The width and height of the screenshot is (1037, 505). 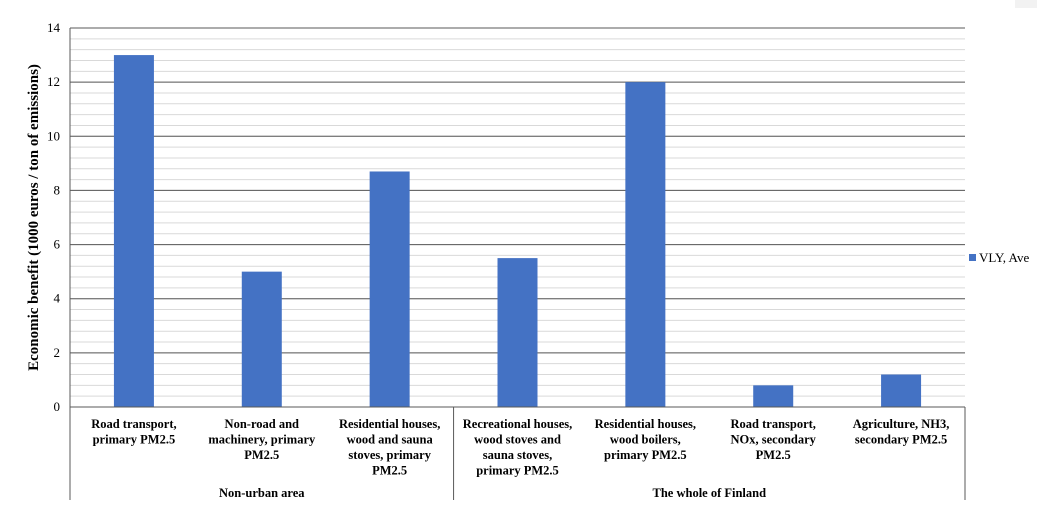 What do you see at coordinates (57, 406) in the screenshot?
I see `y-tick-label: 0` at bounding box center [57, 406].